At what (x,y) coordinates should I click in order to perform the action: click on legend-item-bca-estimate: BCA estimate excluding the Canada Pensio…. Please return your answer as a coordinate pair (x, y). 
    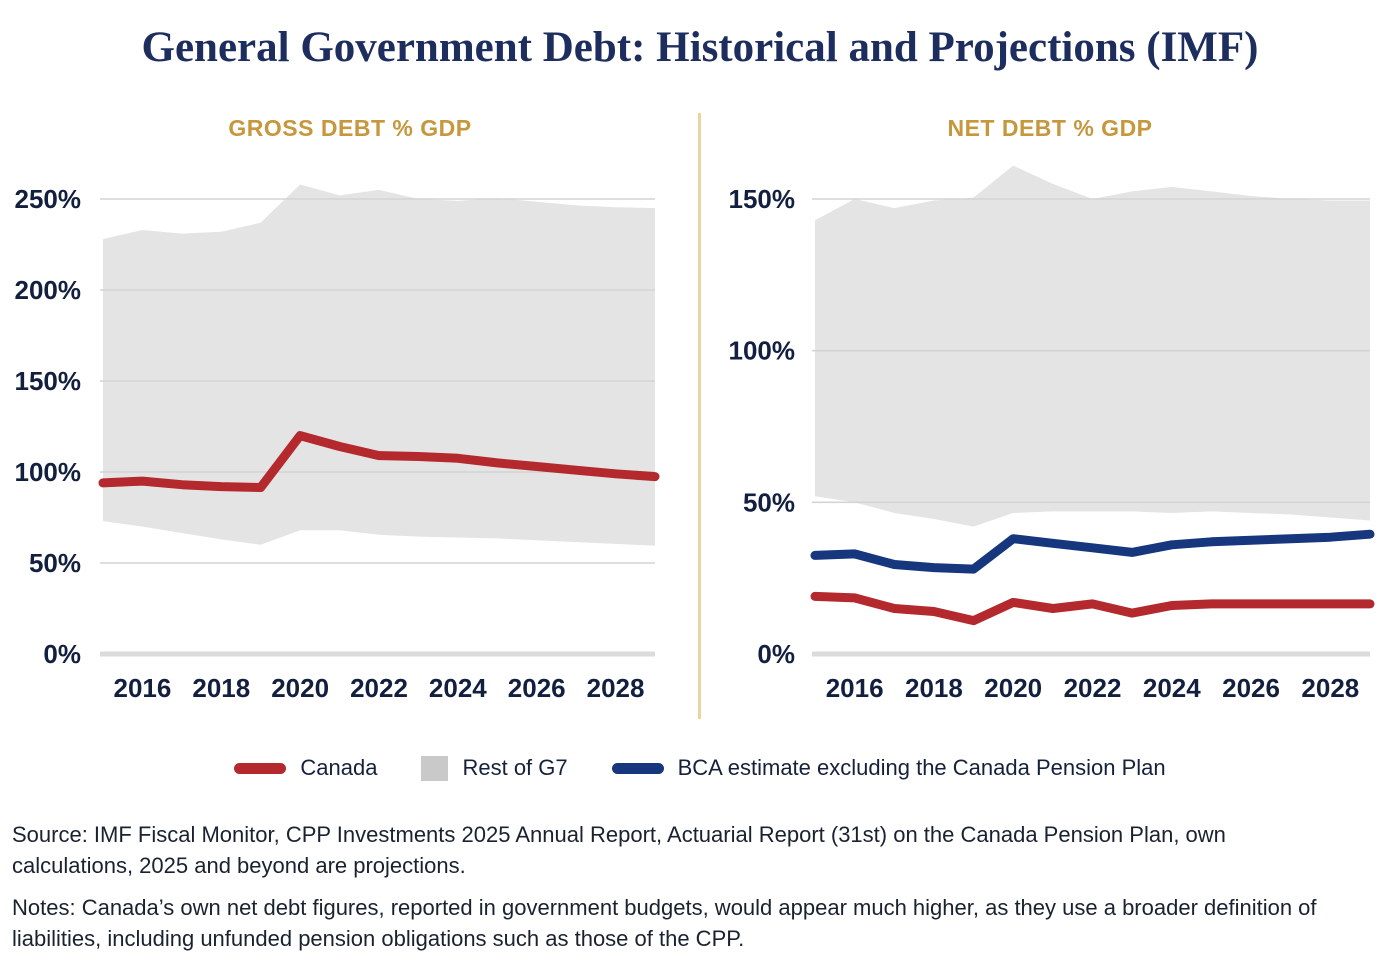
    Looking at the image, I should click on (888, 768).